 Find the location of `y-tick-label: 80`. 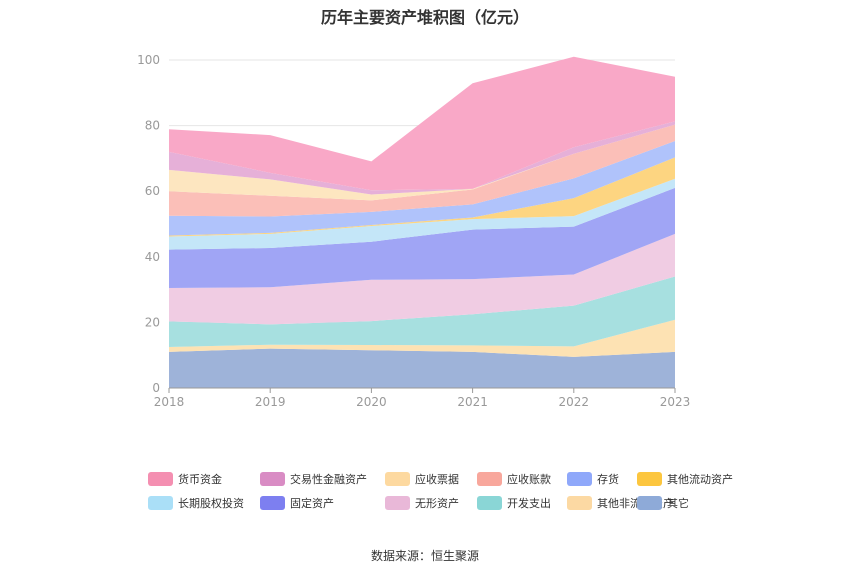

y-tick-label: 80 is located at coordinates (152, 126).